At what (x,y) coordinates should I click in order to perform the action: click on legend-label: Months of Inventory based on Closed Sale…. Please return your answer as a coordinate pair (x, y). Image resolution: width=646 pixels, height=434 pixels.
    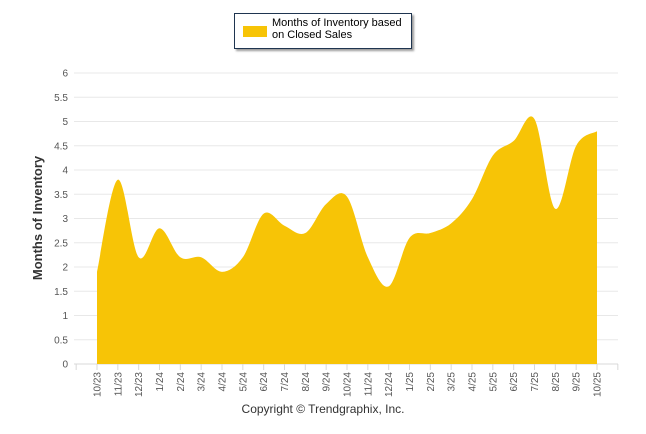
    Looking at the image, I should click on (337, 29).